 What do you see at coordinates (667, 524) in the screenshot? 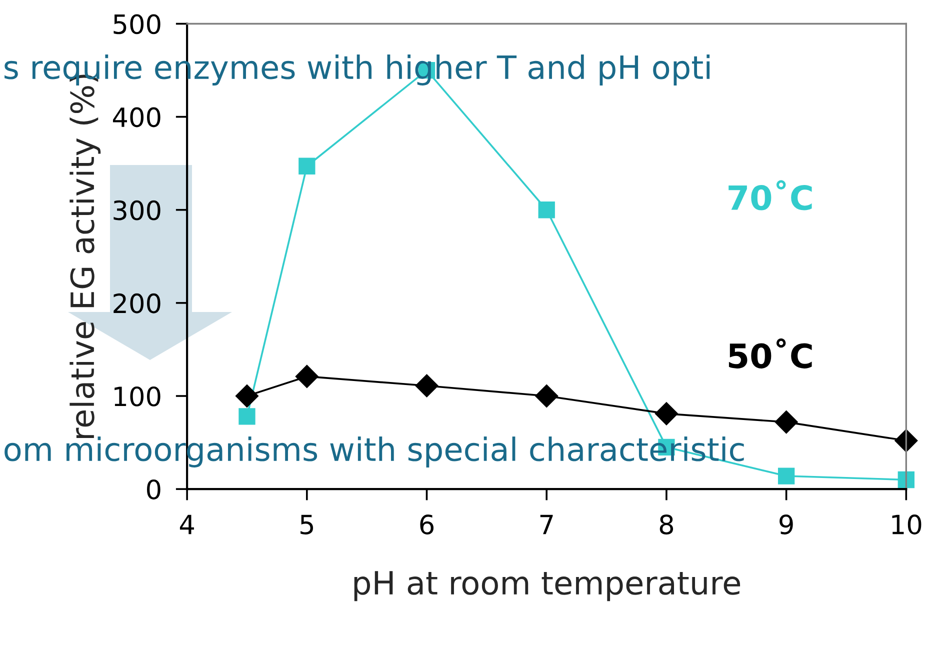
I see `x-tick-label: 8` at bounding box center [667, 524].